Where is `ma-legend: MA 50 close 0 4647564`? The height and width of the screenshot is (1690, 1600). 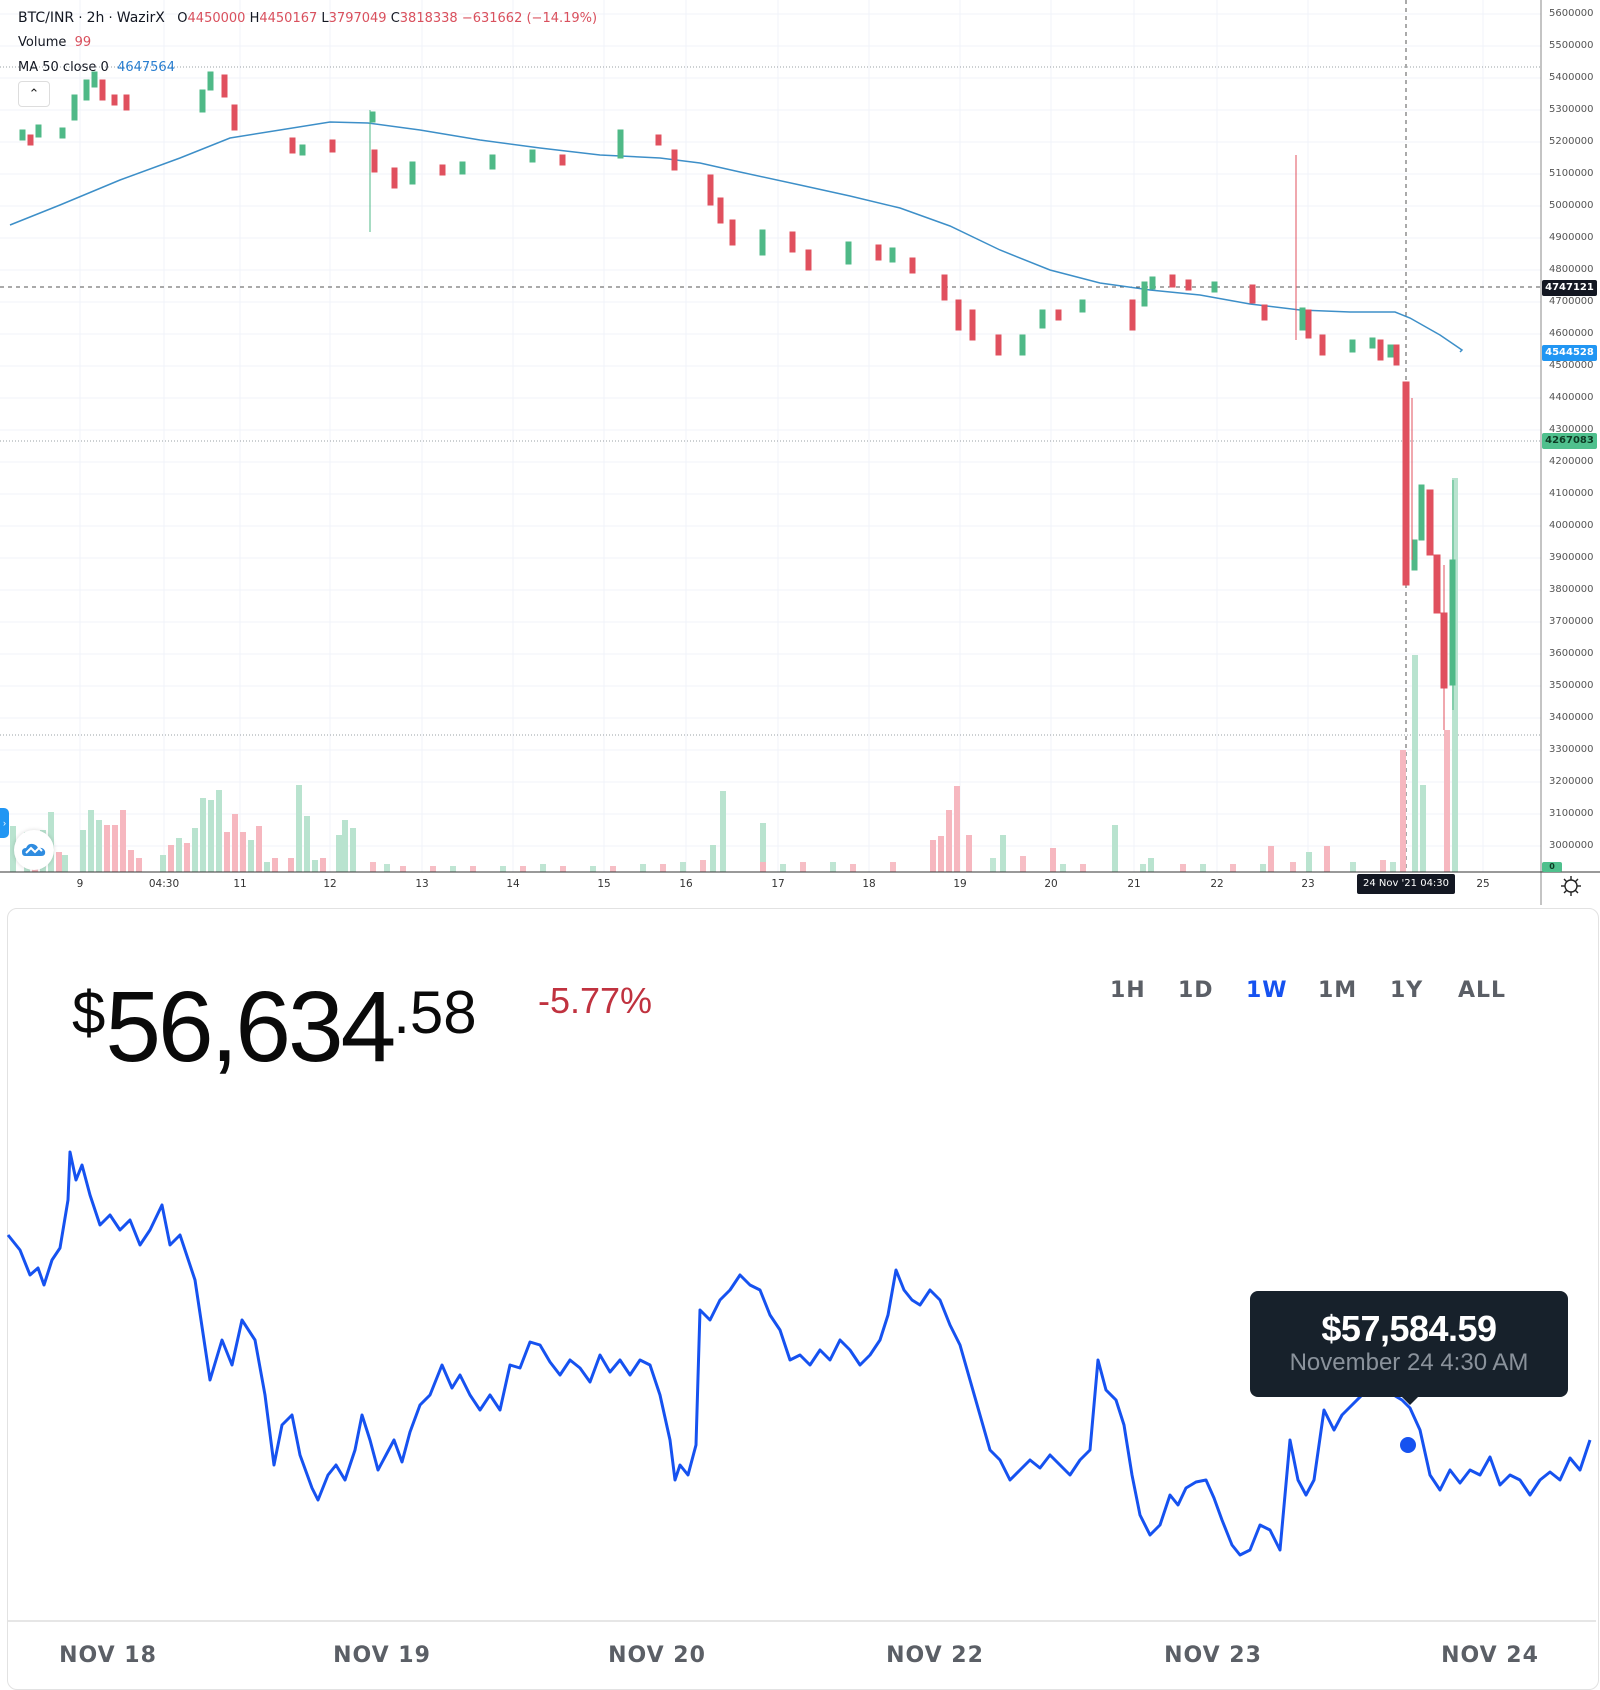 ma-legend: MA 50 close 0 4647564 is located at coordinates (96, 67).